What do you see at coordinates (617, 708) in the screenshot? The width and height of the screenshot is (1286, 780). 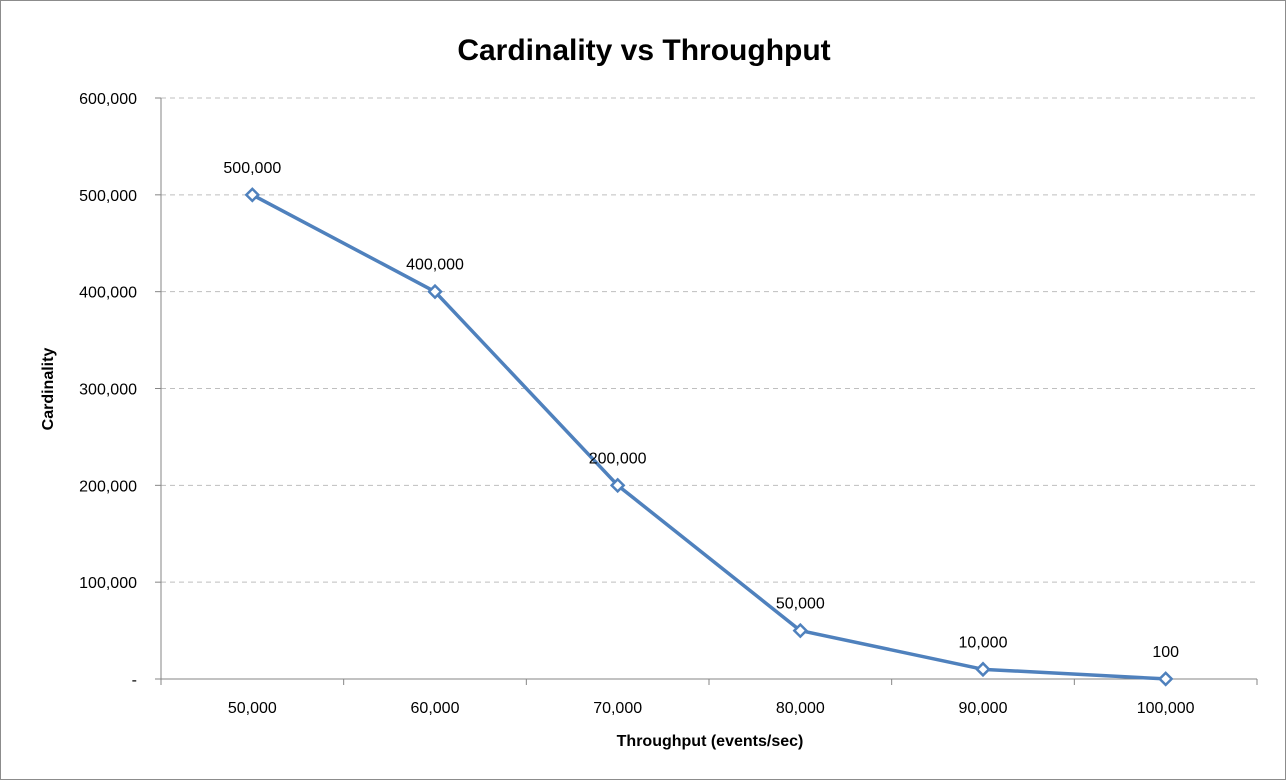 I see `x-tick-label: 70,000` at bounding box center [617, 708].